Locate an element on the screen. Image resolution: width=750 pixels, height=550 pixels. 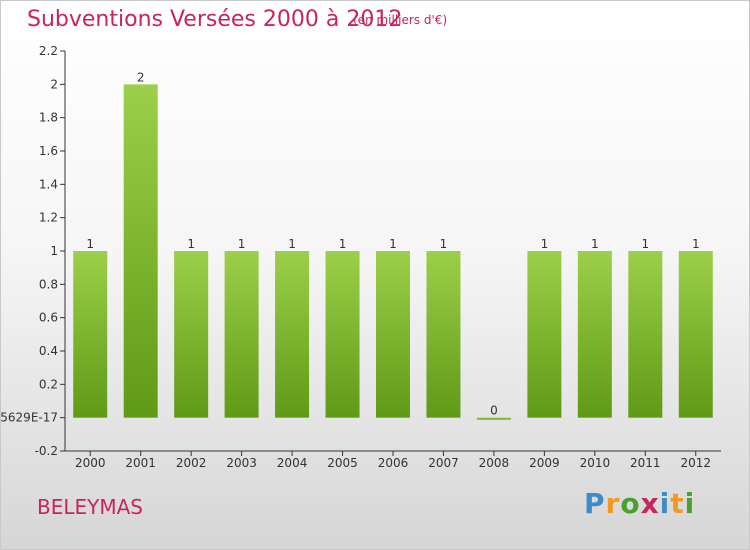
x-tick-label: 2003 is located at coordinates (241, 463).